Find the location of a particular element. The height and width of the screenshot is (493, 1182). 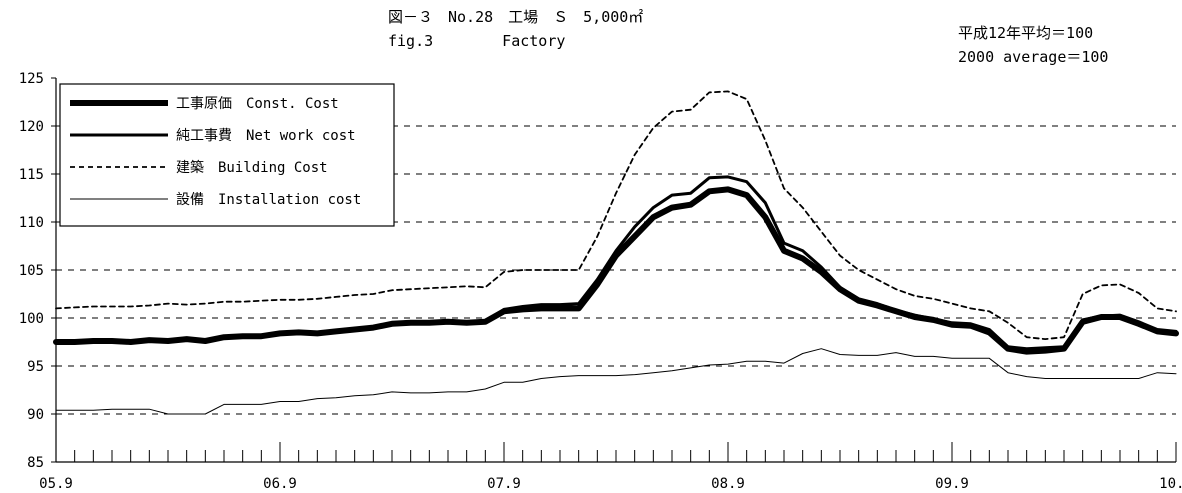

y-tick-label-115: 115 is located at coordinates (31, 175).